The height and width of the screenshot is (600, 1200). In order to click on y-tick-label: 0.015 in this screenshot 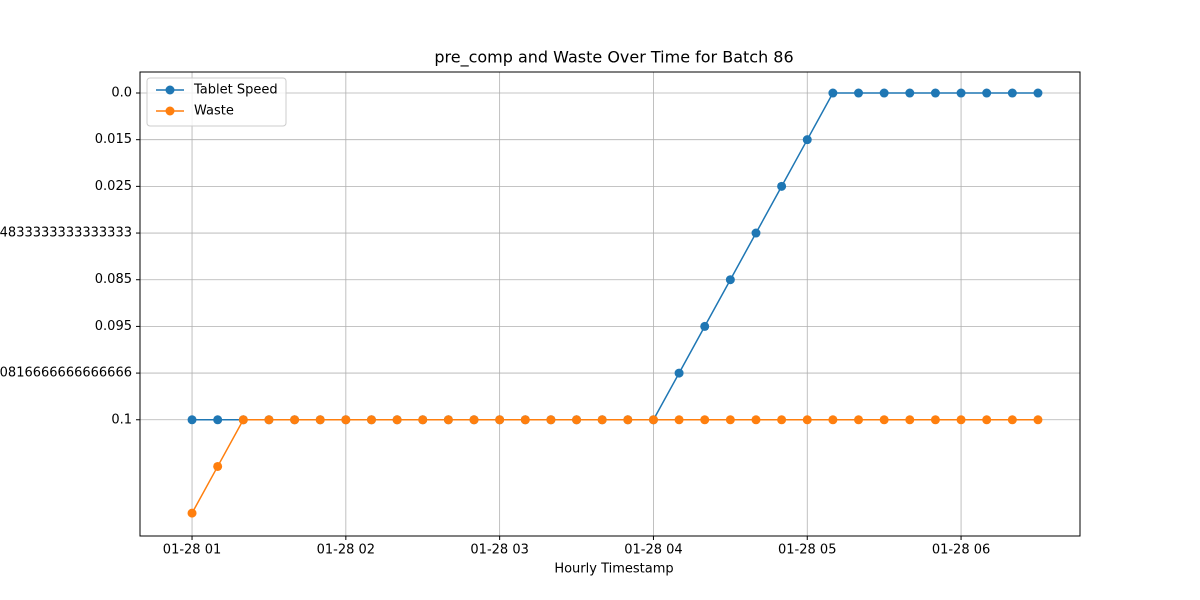, I will do `click(113, 139)`.